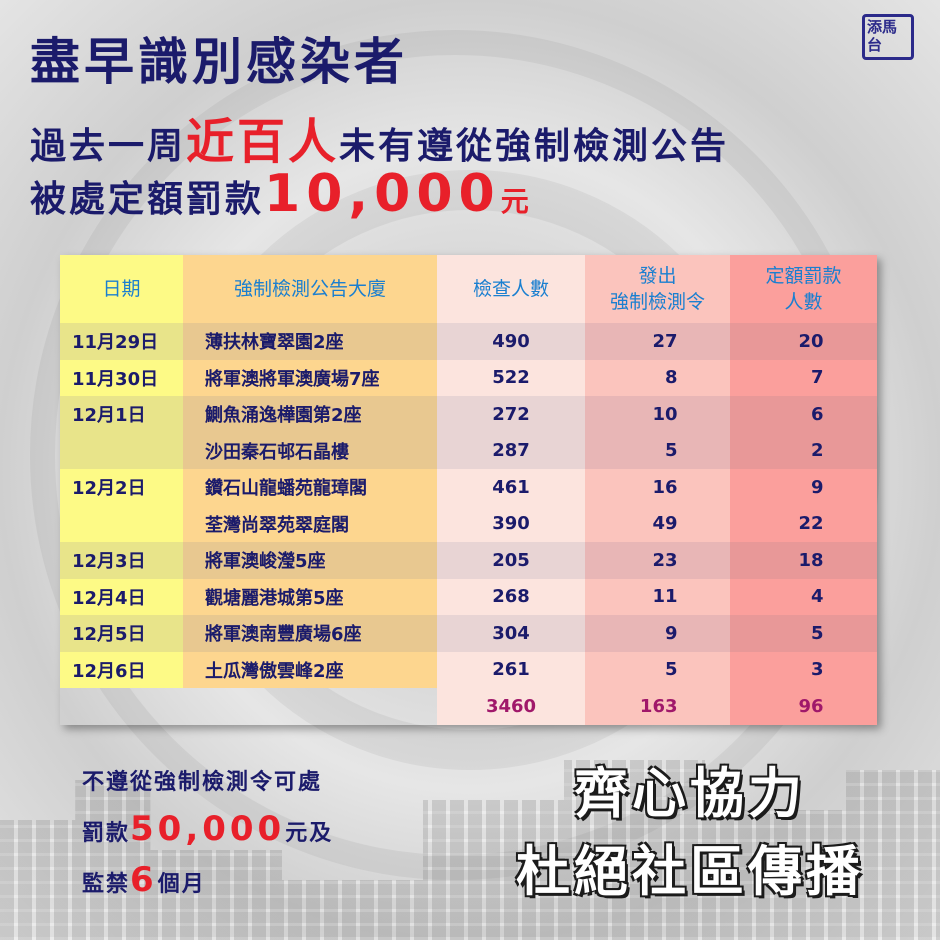 The height and width of the screenshot is (940, 940). I want to click on table-row: 12月4日 觀塘麗港城第5座 268 11 4, so click(468, 596).